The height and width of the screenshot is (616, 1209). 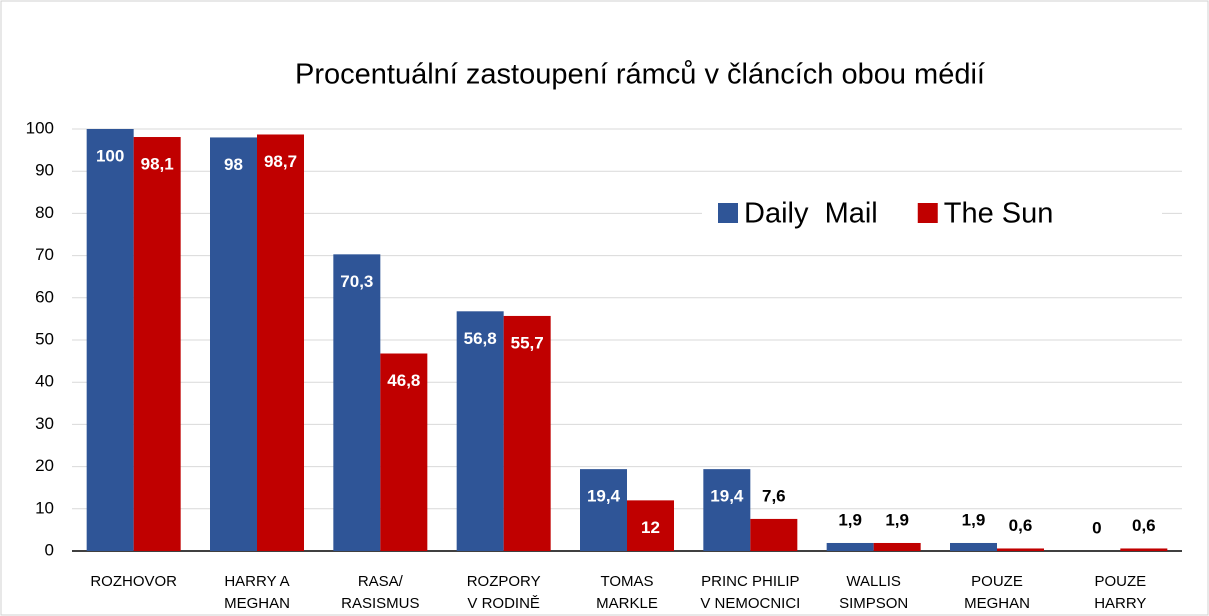 What do you see at coordinates (44, 254) in the screenshot?
I see `y-tick-label: 70` at bounding box center [44, 254].